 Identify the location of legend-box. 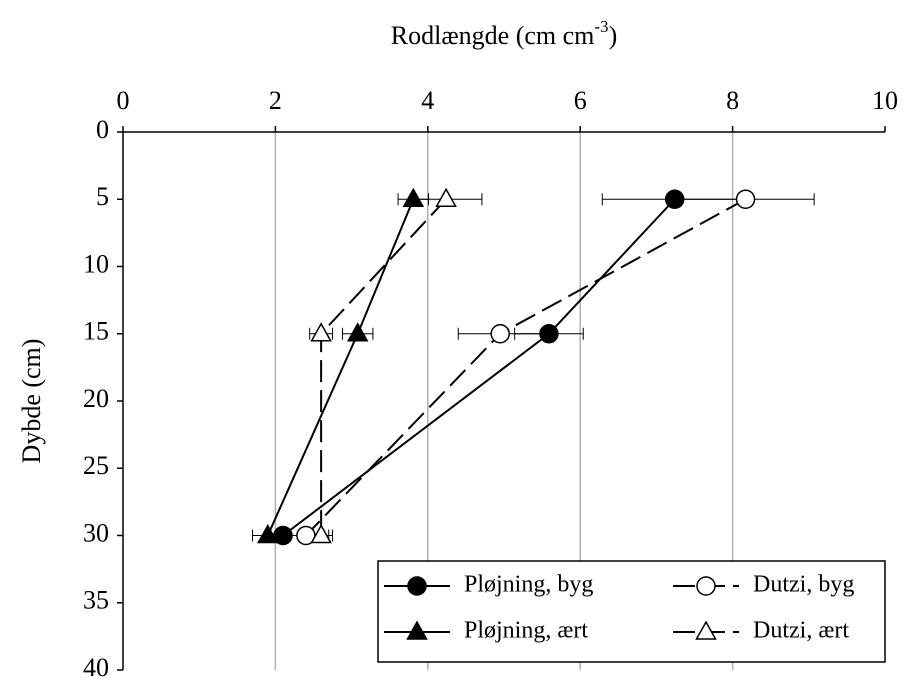
(631, 611).